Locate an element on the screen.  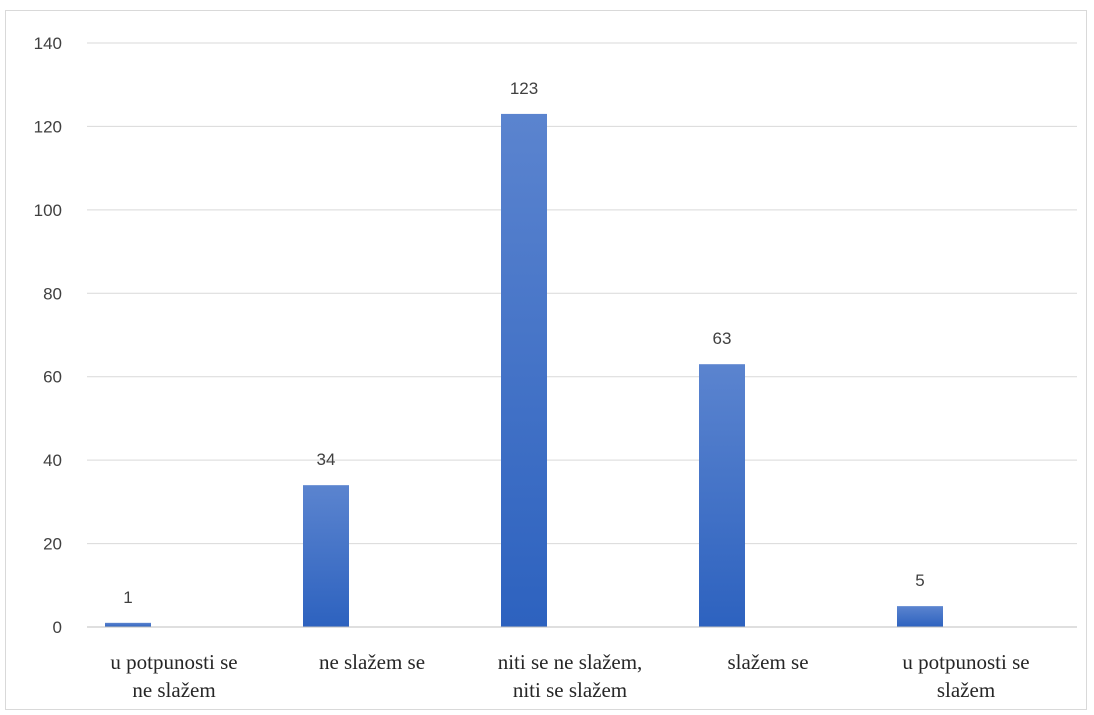
x-tick-label-line: ne slažem is located at coordinates (173, 690).